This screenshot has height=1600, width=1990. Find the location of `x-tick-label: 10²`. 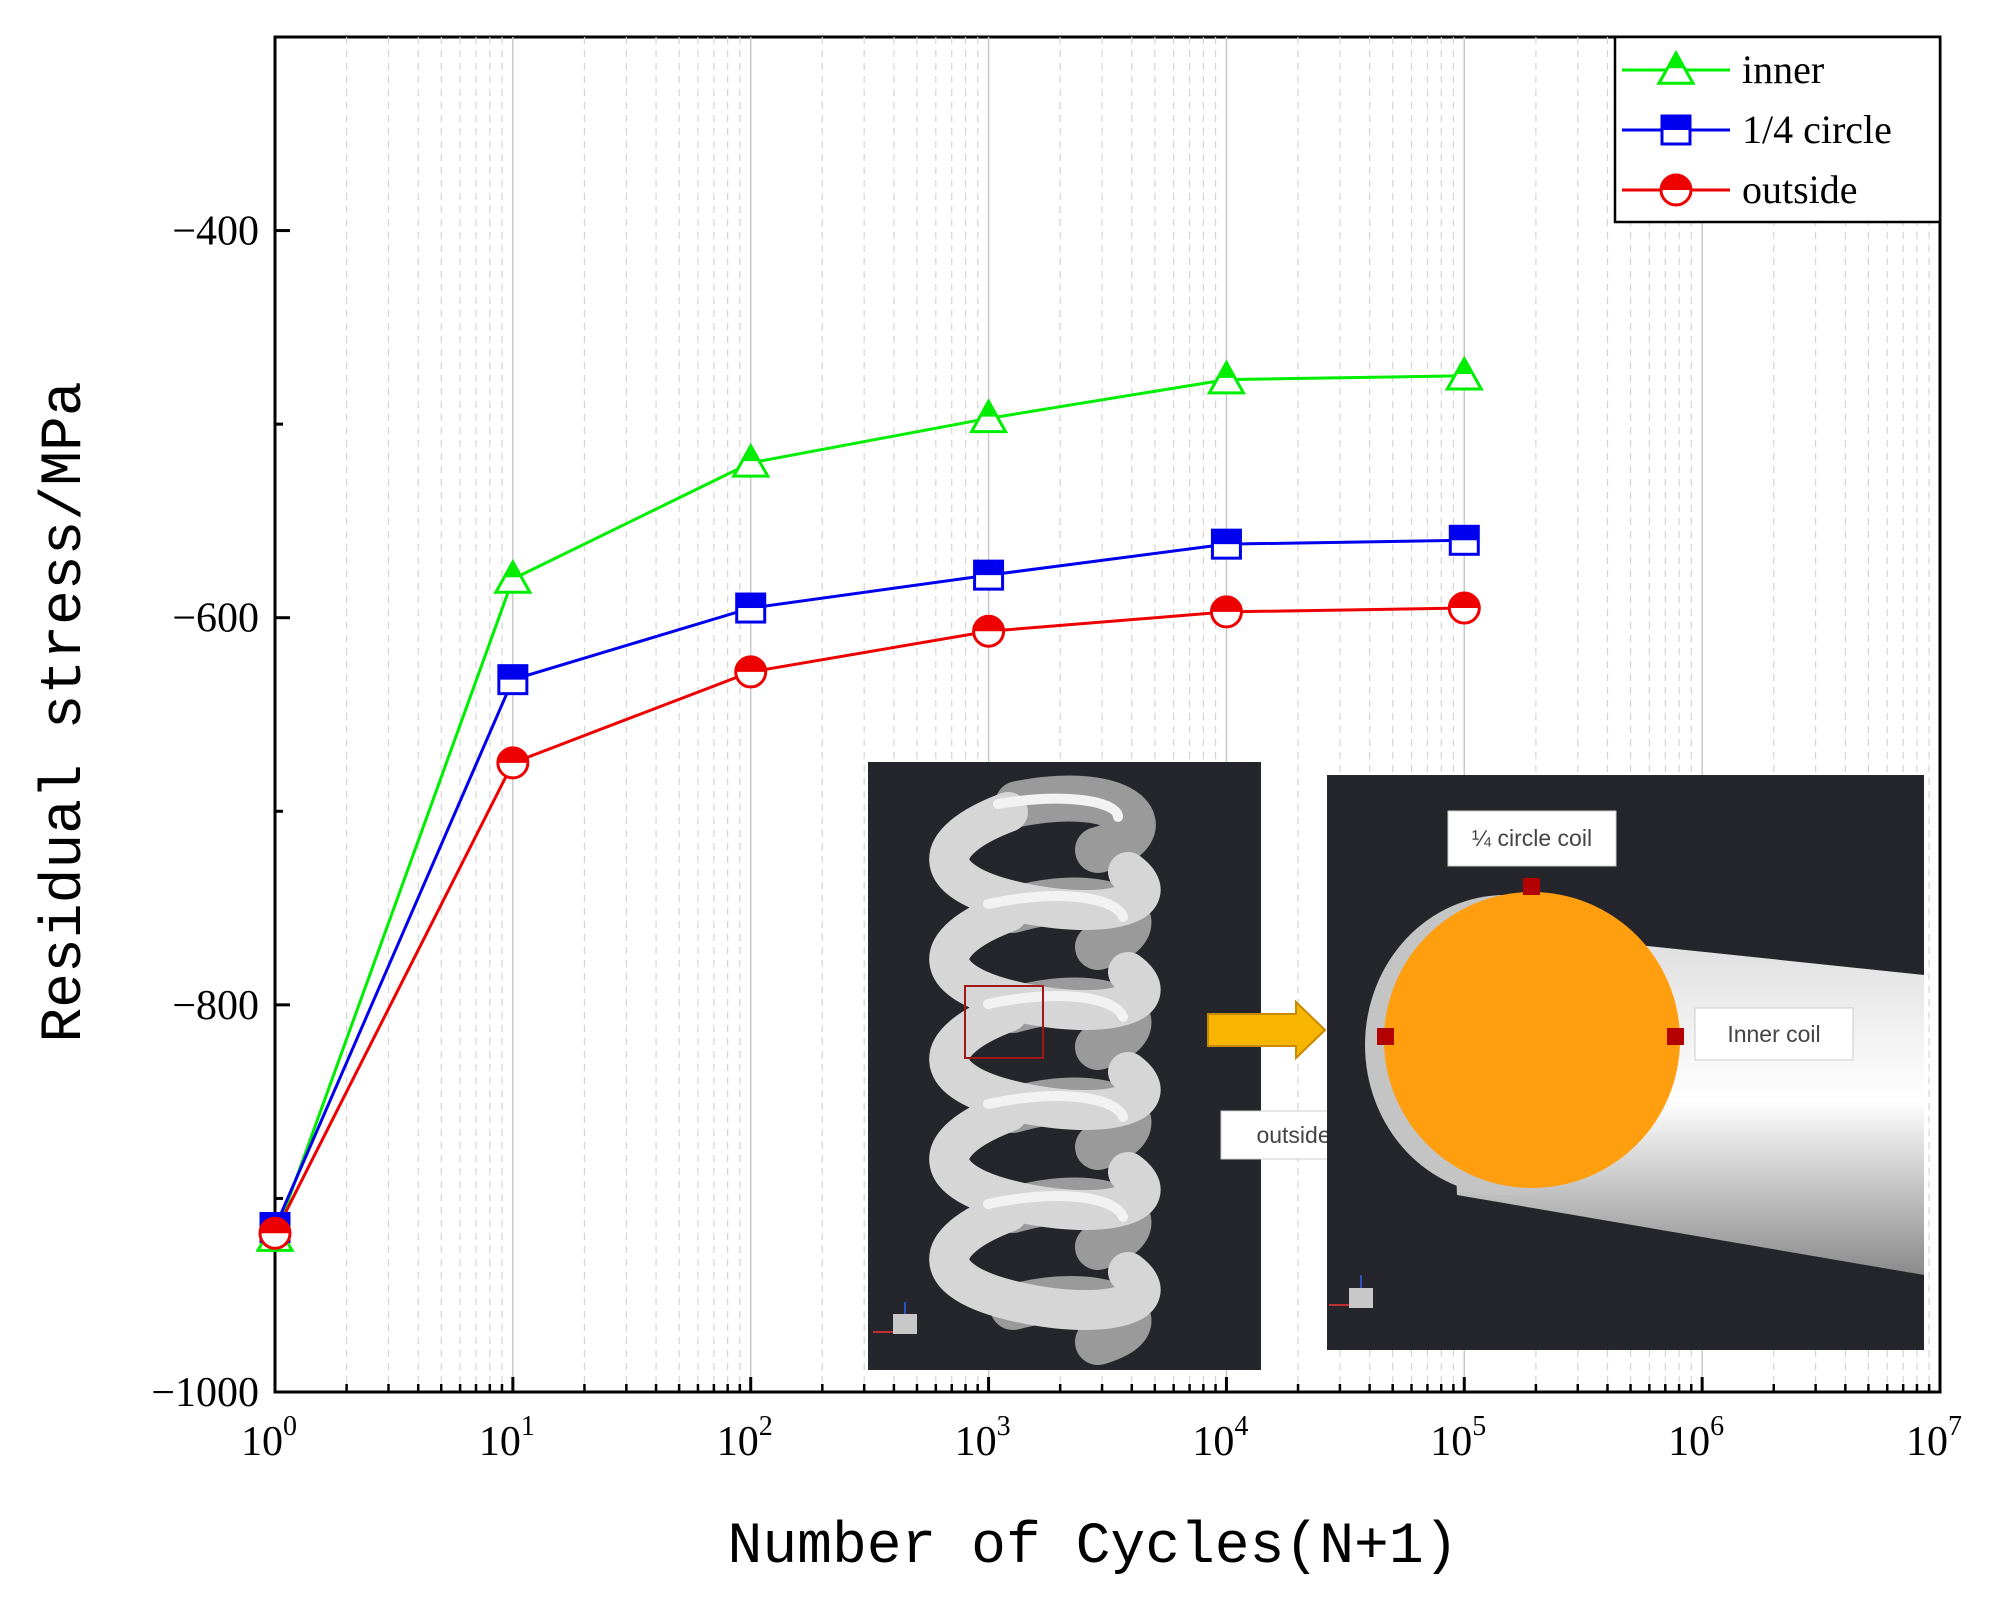

x-tick-label: 10² is located at coordinates (745, 1438).